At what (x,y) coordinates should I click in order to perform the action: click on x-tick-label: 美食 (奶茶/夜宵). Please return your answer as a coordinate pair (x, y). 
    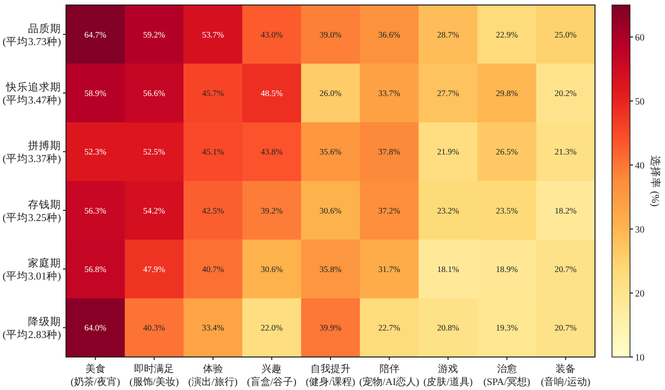
    Looking at the image, I should click on (95, 375).